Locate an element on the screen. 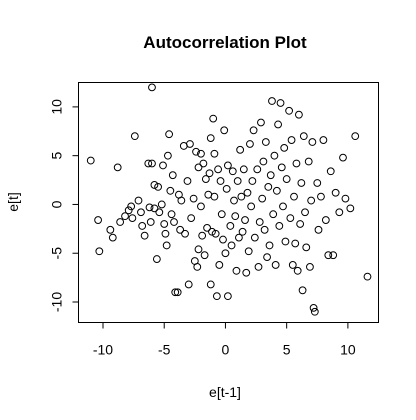 The height and width of the screenshot is (420, 416). y-axis-label: e[t] is located at coordinates (13, 201).